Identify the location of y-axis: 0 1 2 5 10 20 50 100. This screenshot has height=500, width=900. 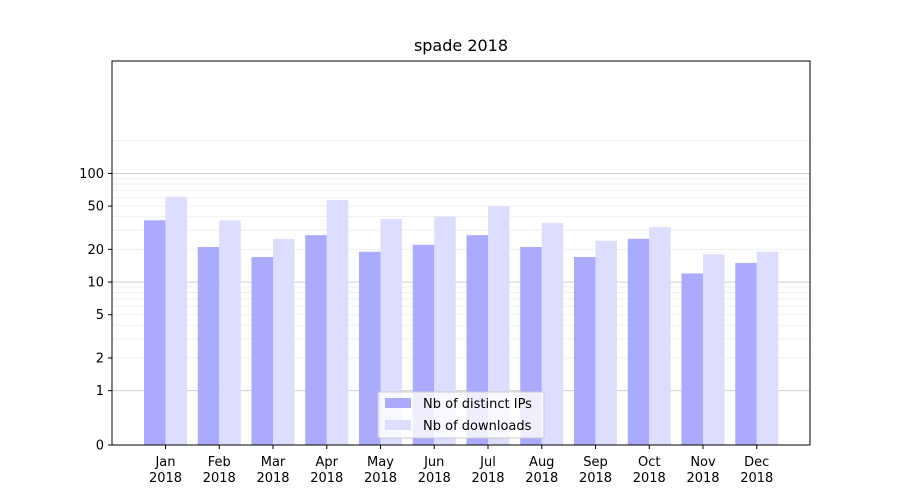
(95, 310).